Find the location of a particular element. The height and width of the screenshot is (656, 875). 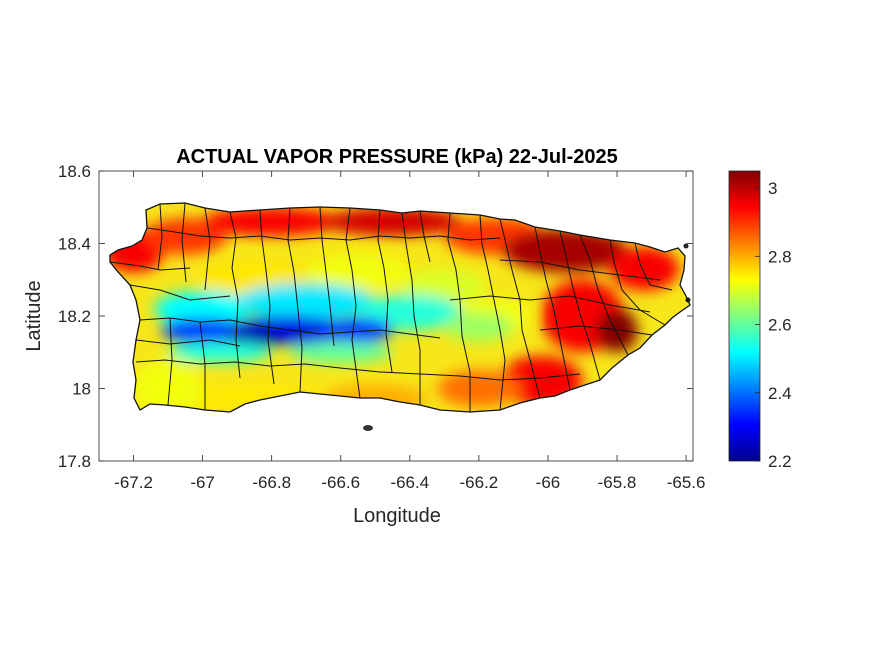

chart-title: ACTUAL VAPOR PRESSURE (kPa) 22-Jul-2025 is located at coordinates (397, 157).